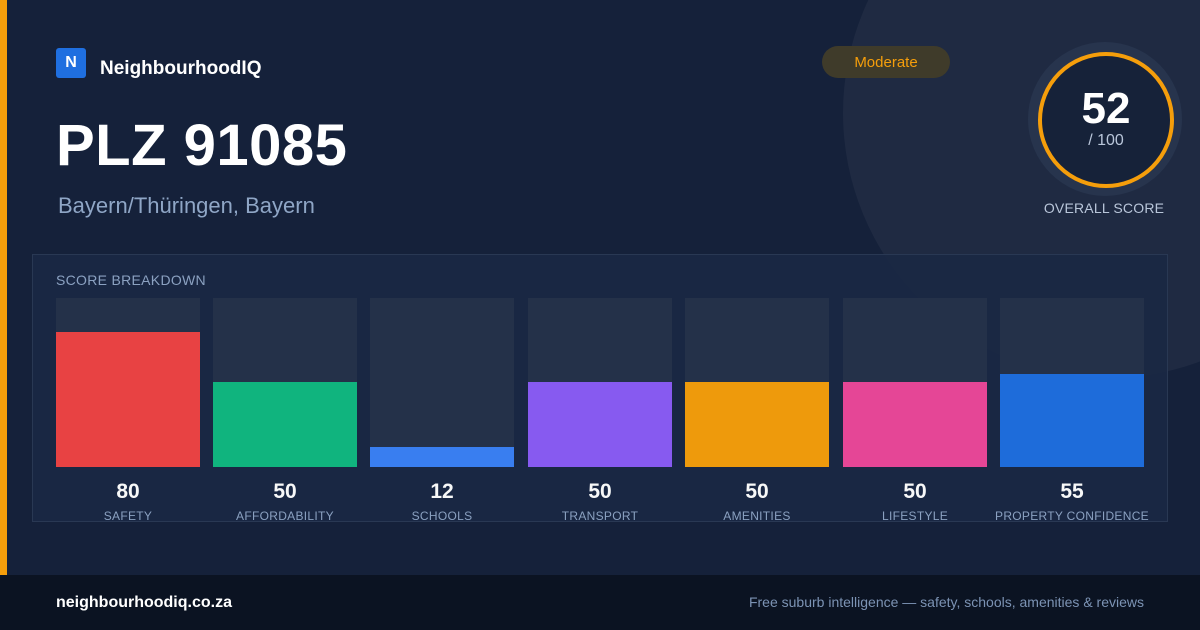  What do you see at coordinates (1072, 491) in the screenshot?
I see `metric-value: 55` at bounding box center [1072, 491].